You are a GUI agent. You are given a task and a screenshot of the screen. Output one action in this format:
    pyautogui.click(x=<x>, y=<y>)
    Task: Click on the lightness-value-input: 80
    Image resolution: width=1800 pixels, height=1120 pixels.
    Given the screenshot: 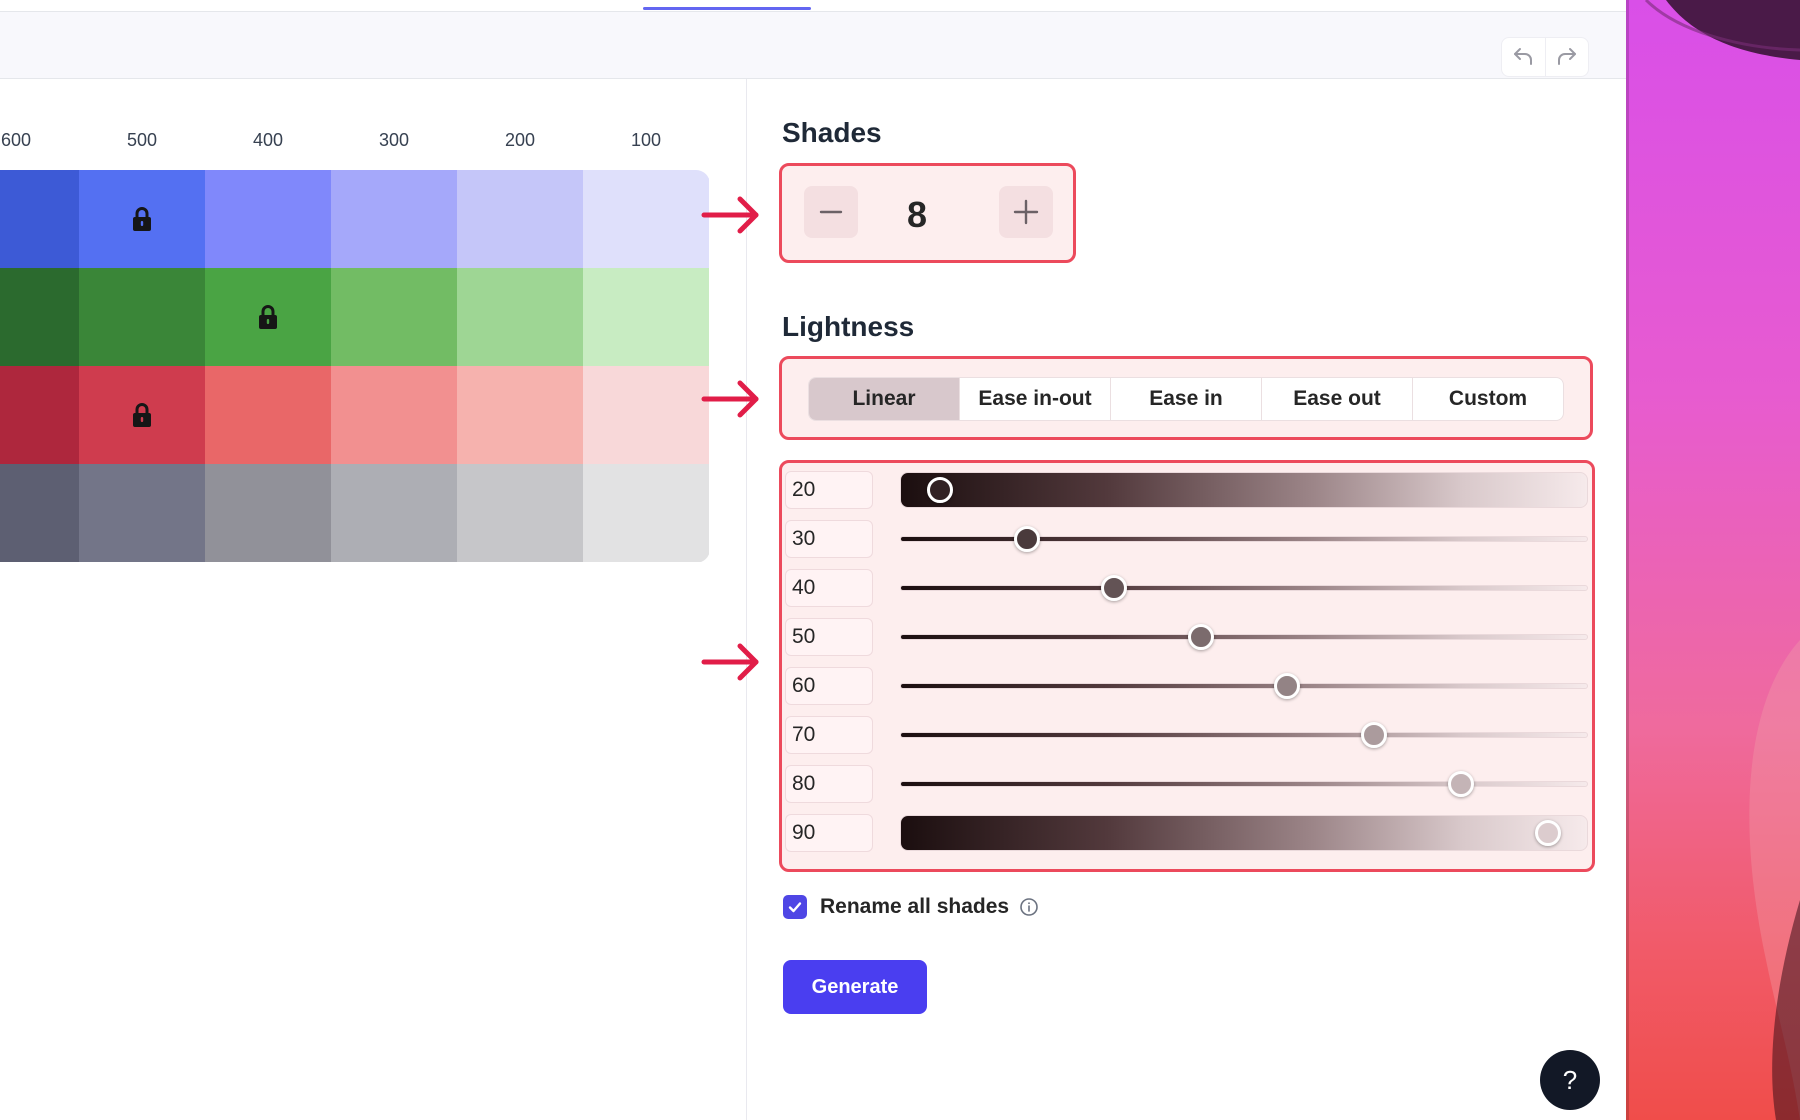 What is the action you would take?
    pyautogui.click(x=829, y=784)
    